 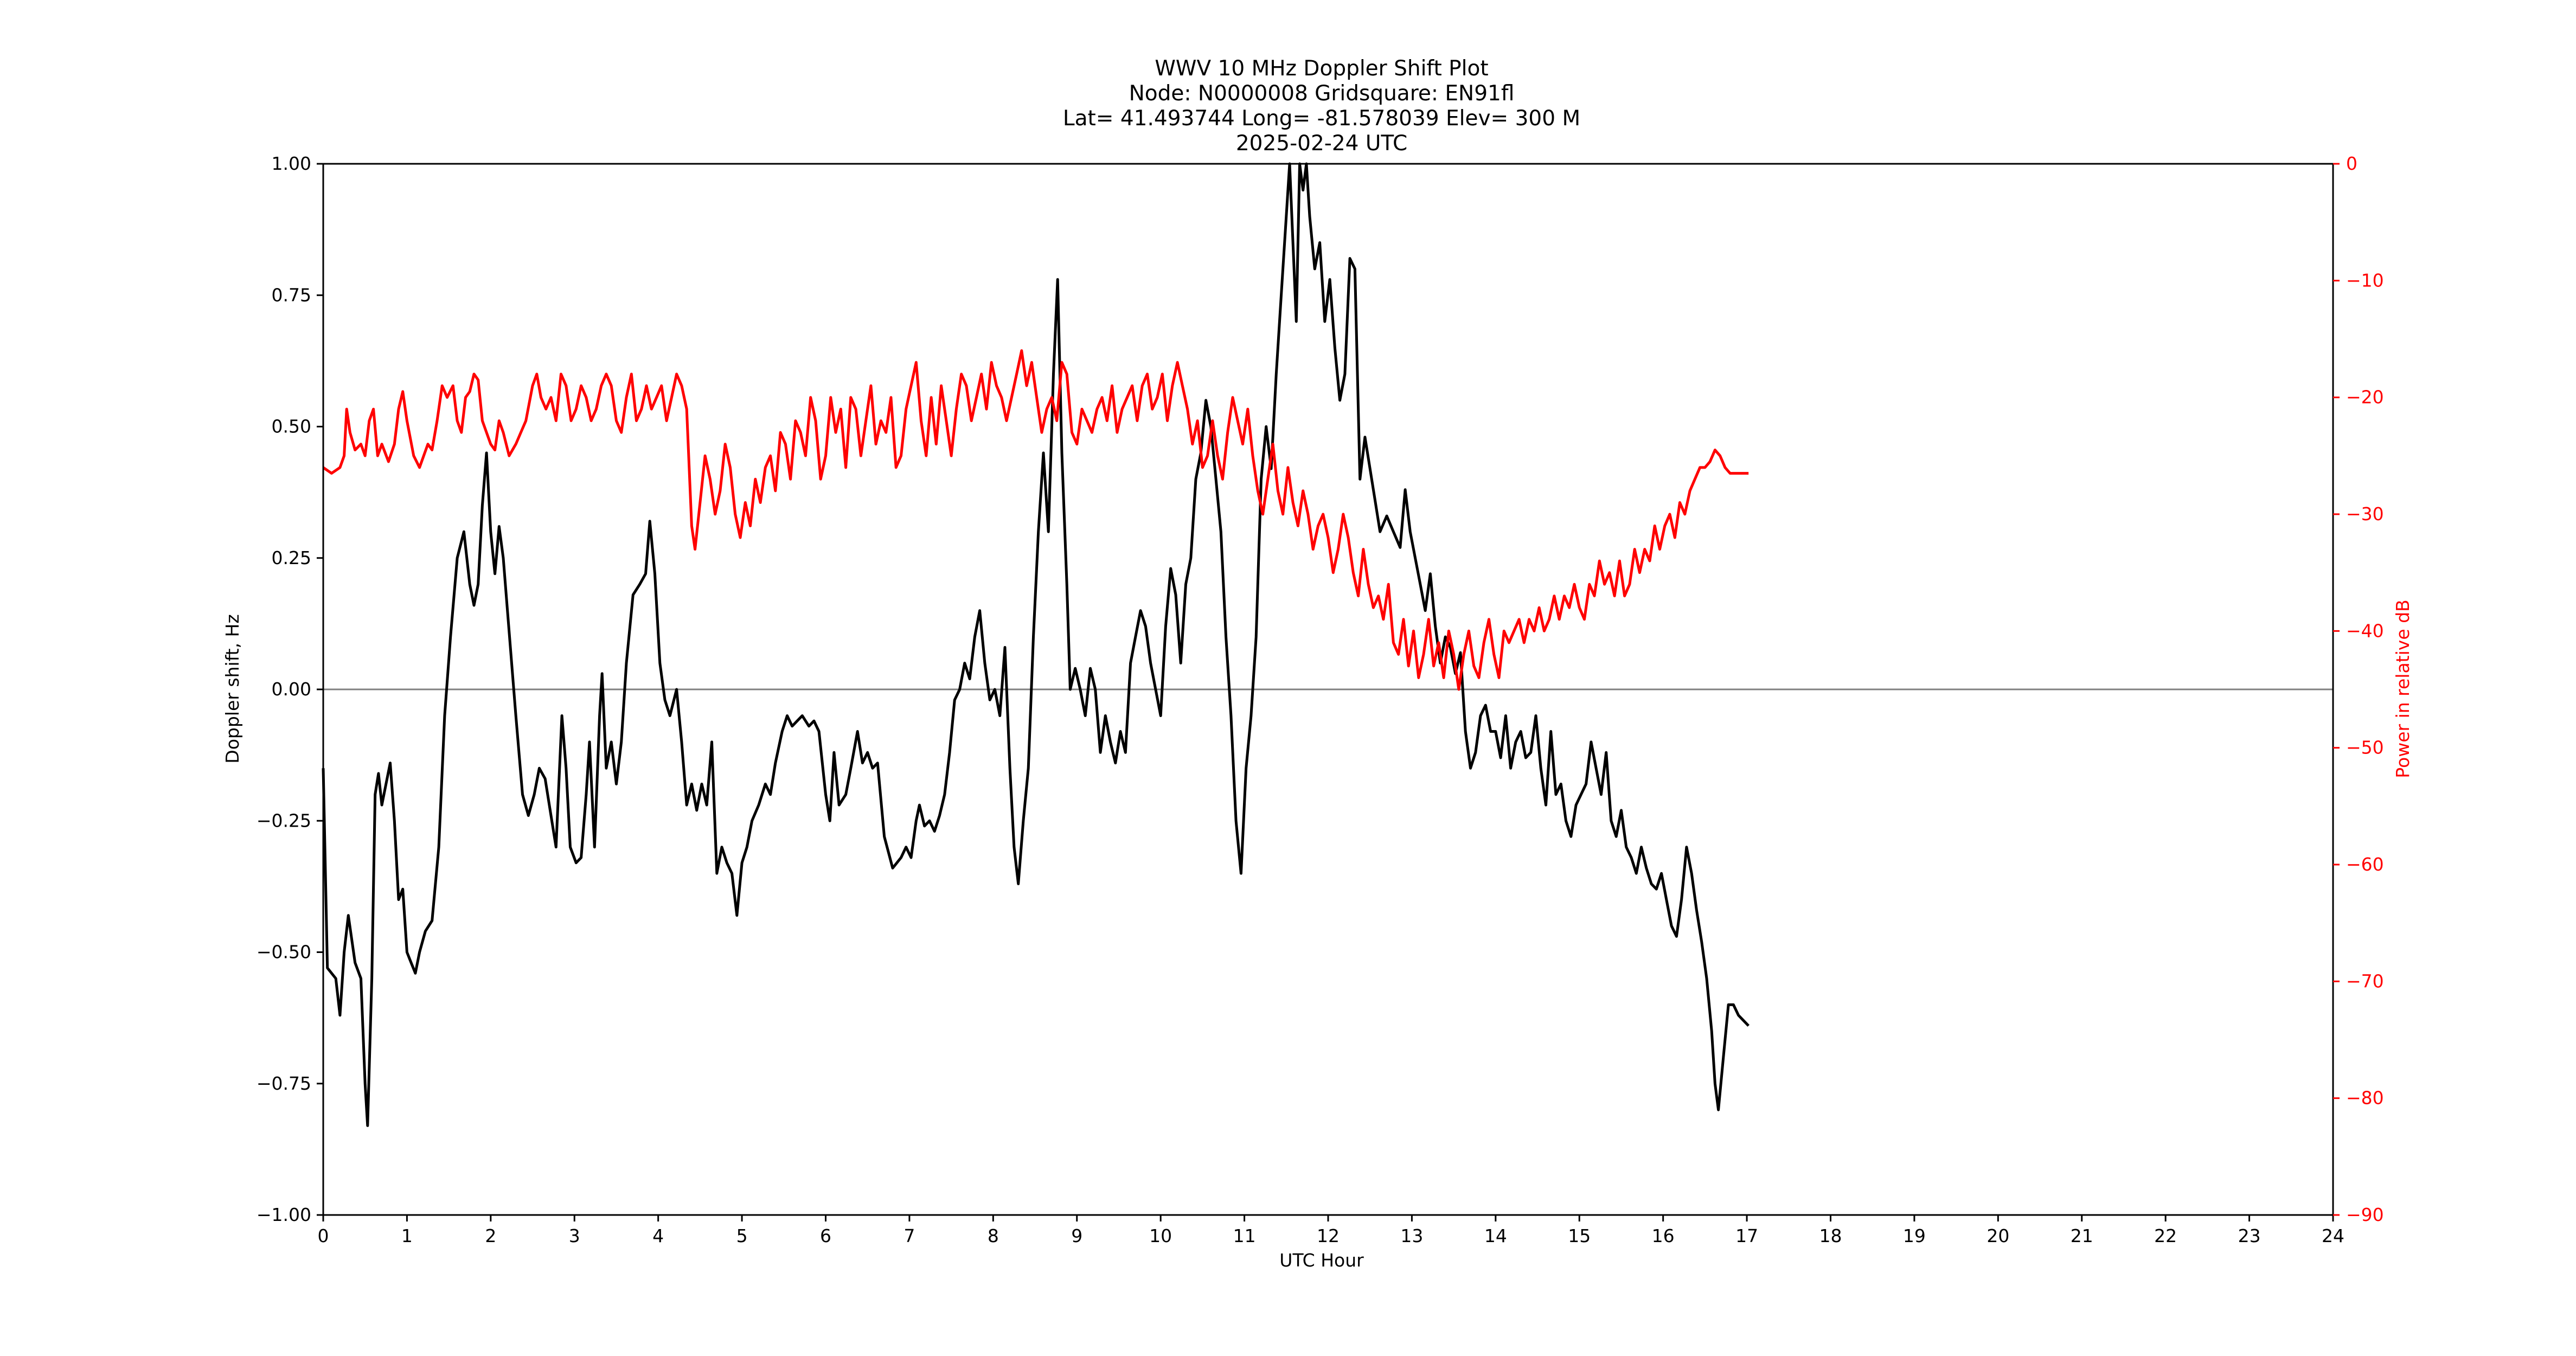 What do you see at coordinates (323, 1235) in the screenshot?
I see `x-tick-label: 0` at bounding box center [323, 1235].